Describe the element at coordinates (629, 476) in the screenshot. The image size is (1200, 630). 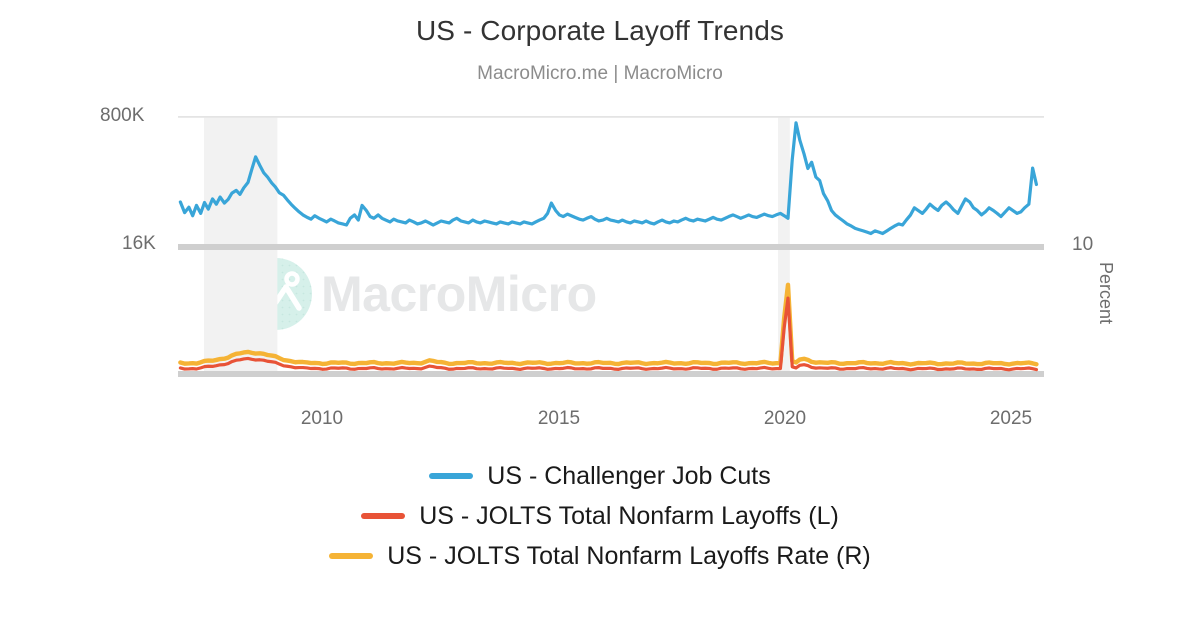
I see `legend-label: US - Challenger Job Cuts` at that location.